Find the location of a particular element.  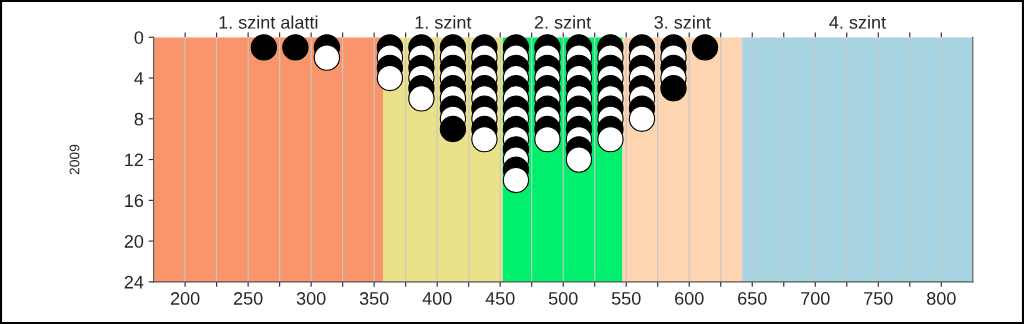

band-label: 3. szint is located at coordinates (682, 22).